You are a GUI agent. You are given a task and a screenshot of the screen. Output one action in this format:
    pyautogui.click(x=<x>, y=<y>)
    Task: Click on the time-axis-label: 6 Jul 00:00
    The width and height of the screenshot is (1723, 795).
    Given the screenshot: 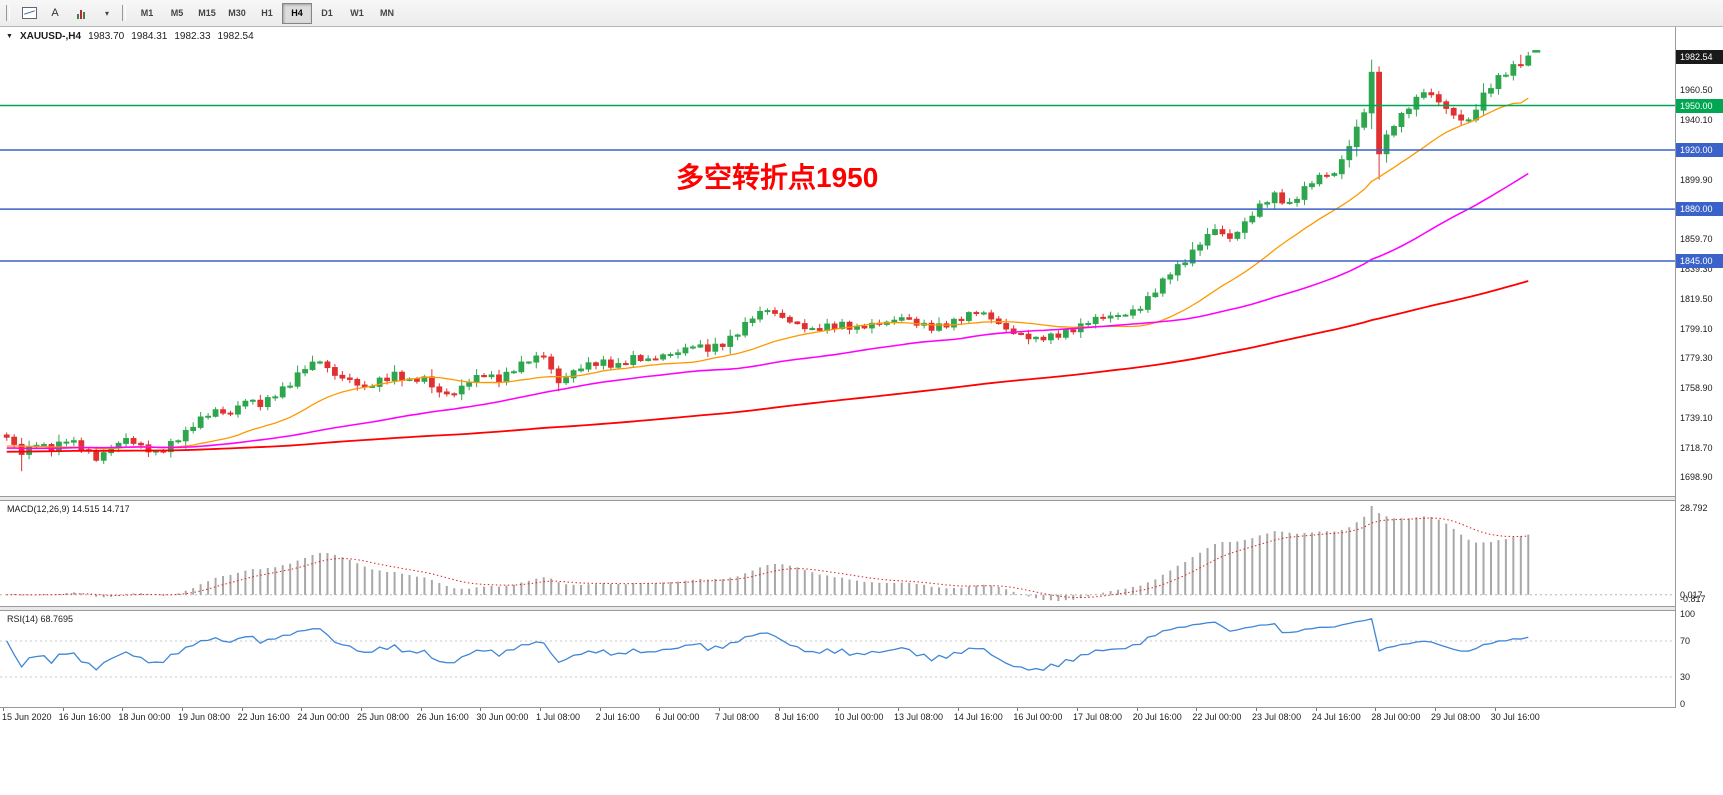 What is the action you would take?
    pyautogui.click(x=677, y=717)
    